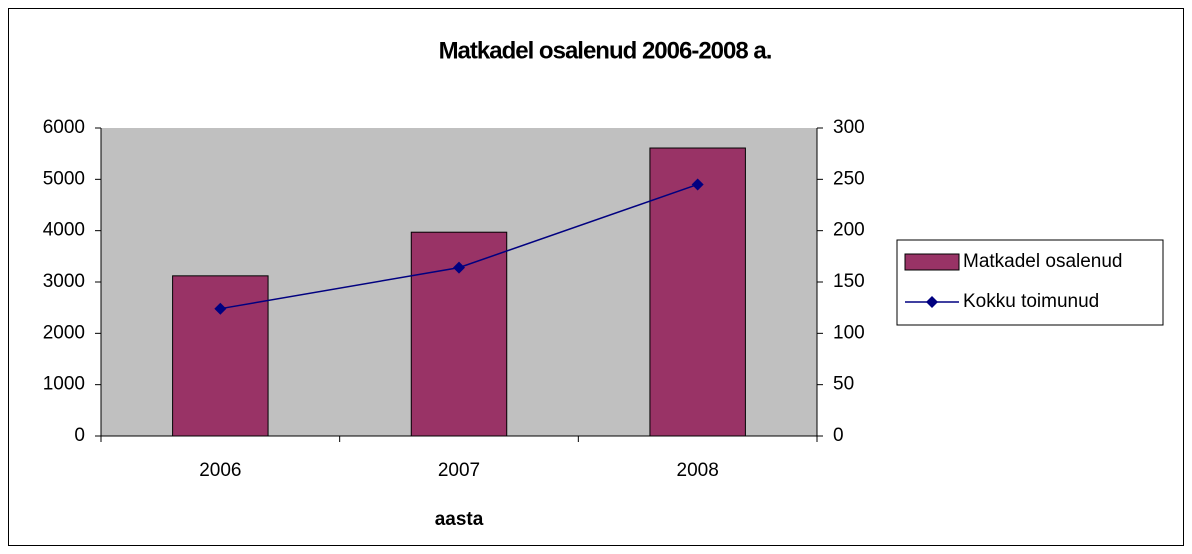 This screenshot has height=554, width=1192. What do you see at coordinates (698, 470) in the screenshot?
I see `x-tick-label: 2008` at bounding box center [698, 470].